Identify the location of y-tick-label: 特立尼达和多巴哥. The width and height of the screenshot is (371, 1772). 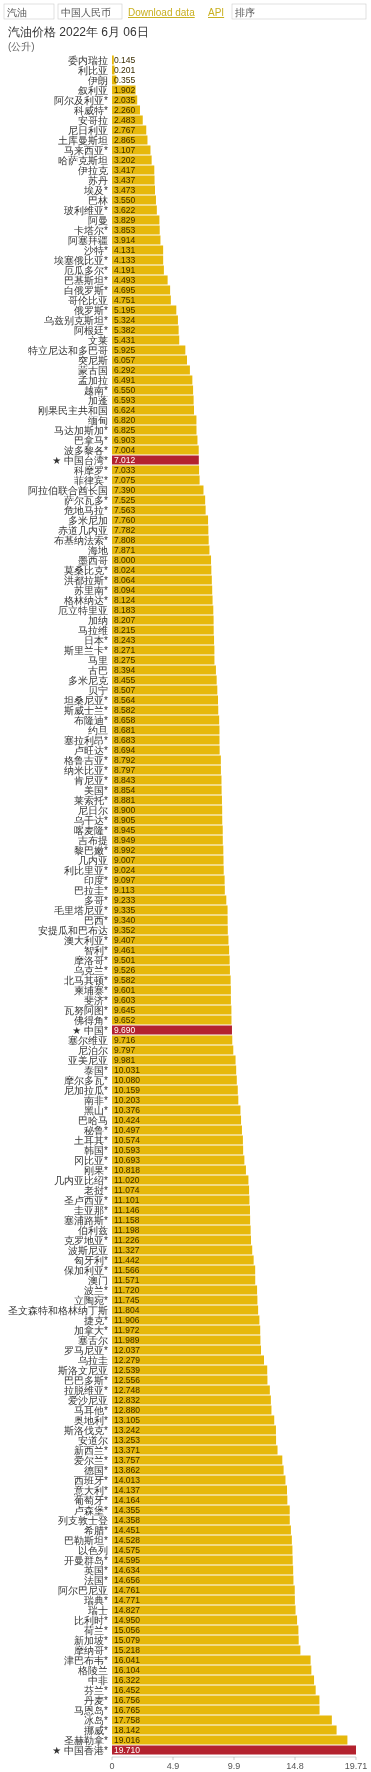
(68, 350).